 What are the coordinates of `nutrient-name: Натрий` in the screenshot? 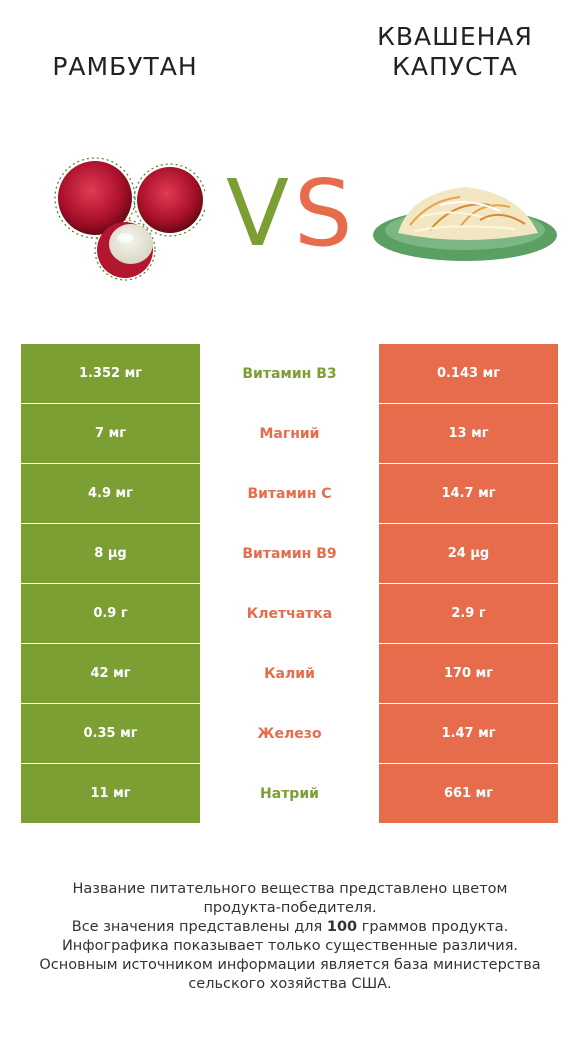 It's located at (289, 793).